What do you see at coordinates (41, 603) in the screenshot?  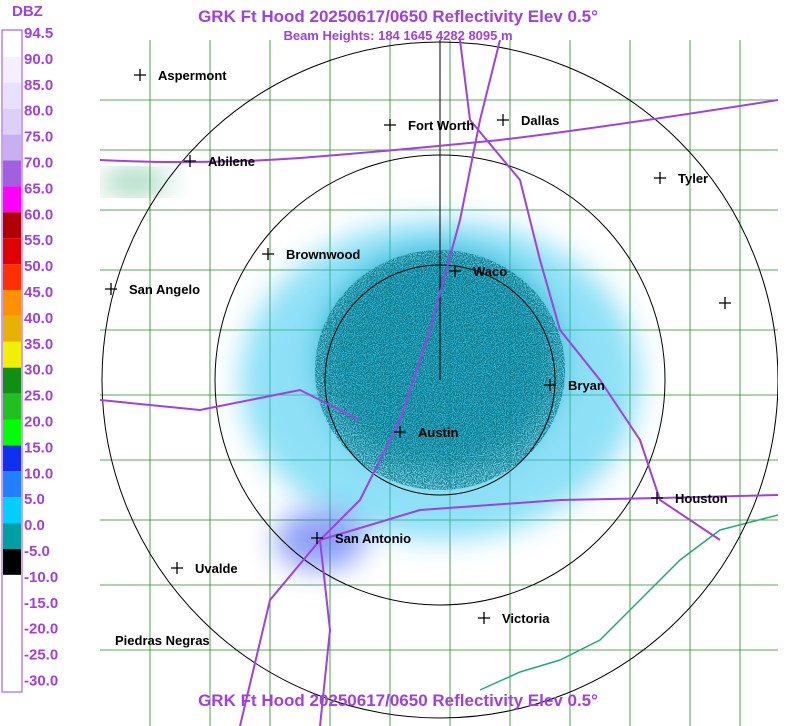 I see `legend-label: -15.0` at bounding box center [41, 603].